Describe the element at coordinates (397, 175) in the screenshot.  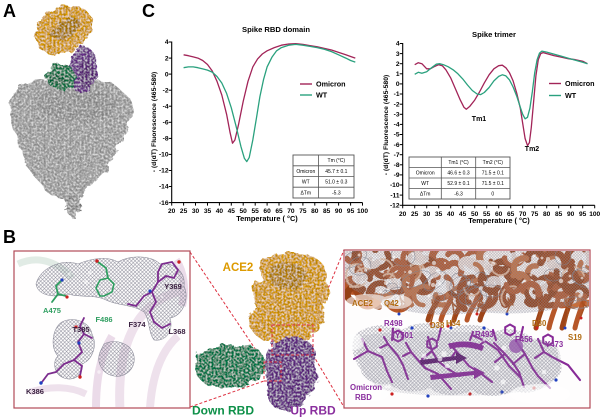
I see `svg-text: -9` at that location.